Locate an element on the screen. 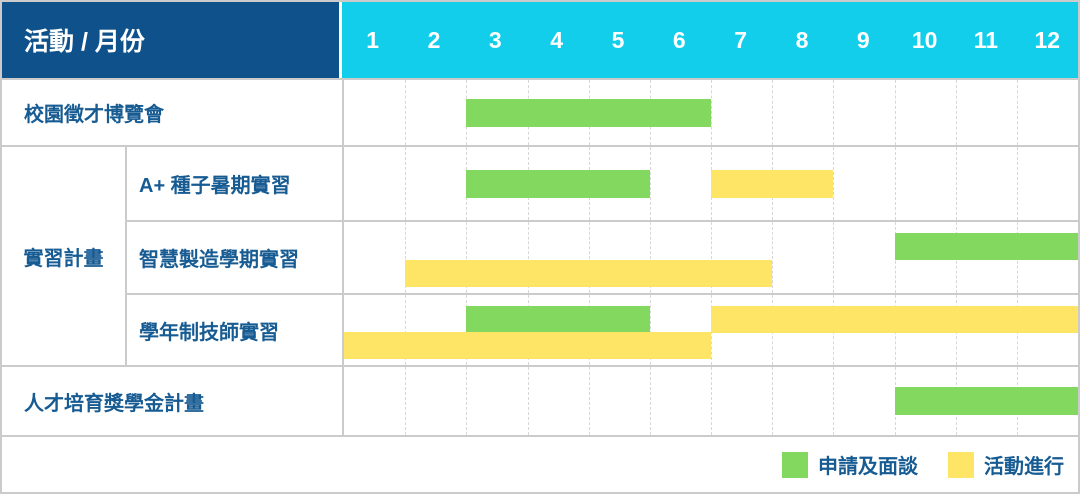 This screenshot has height=494, width=1080. row-label: 學年制技師實習 is located at coordinates (234, 331).